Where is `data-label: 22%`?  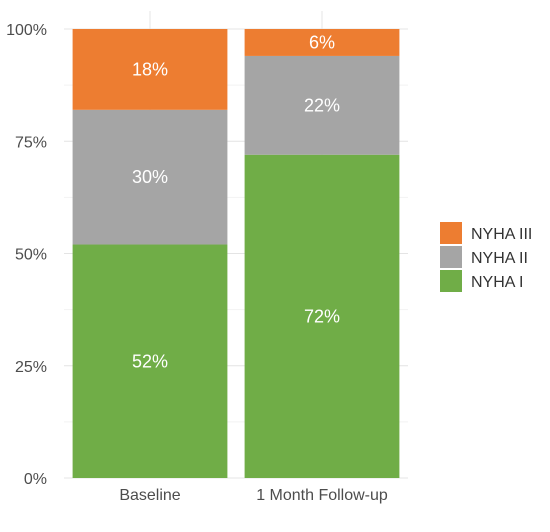 data-label: 22% is located at coordinates (322, 105).